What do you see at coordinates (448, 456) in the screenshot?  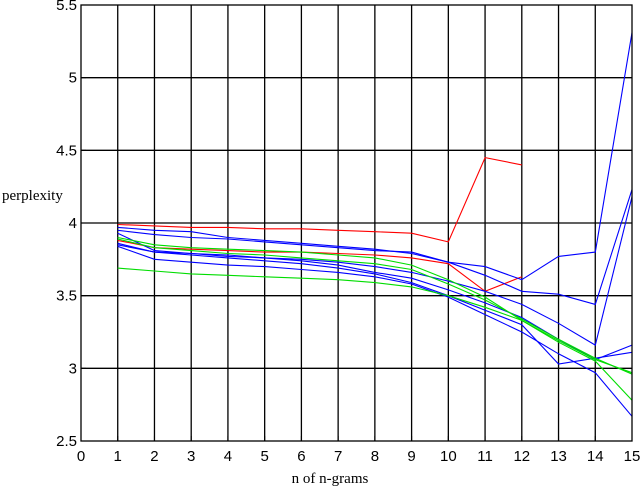 I see `x-tick-label: 10` at bounding box center [448, 456].